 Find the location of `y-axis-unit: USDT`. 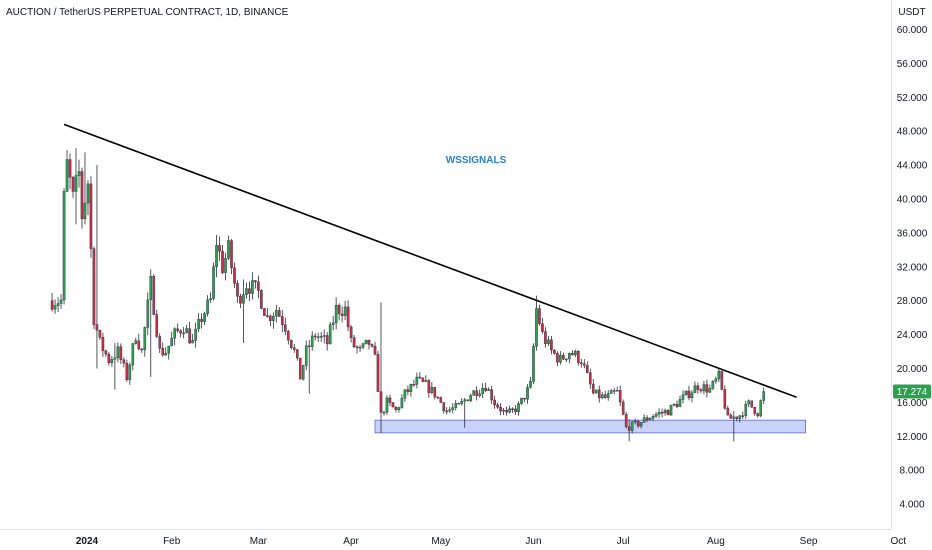

y-axis-unit: USDT is located at coordinates (911, 12).